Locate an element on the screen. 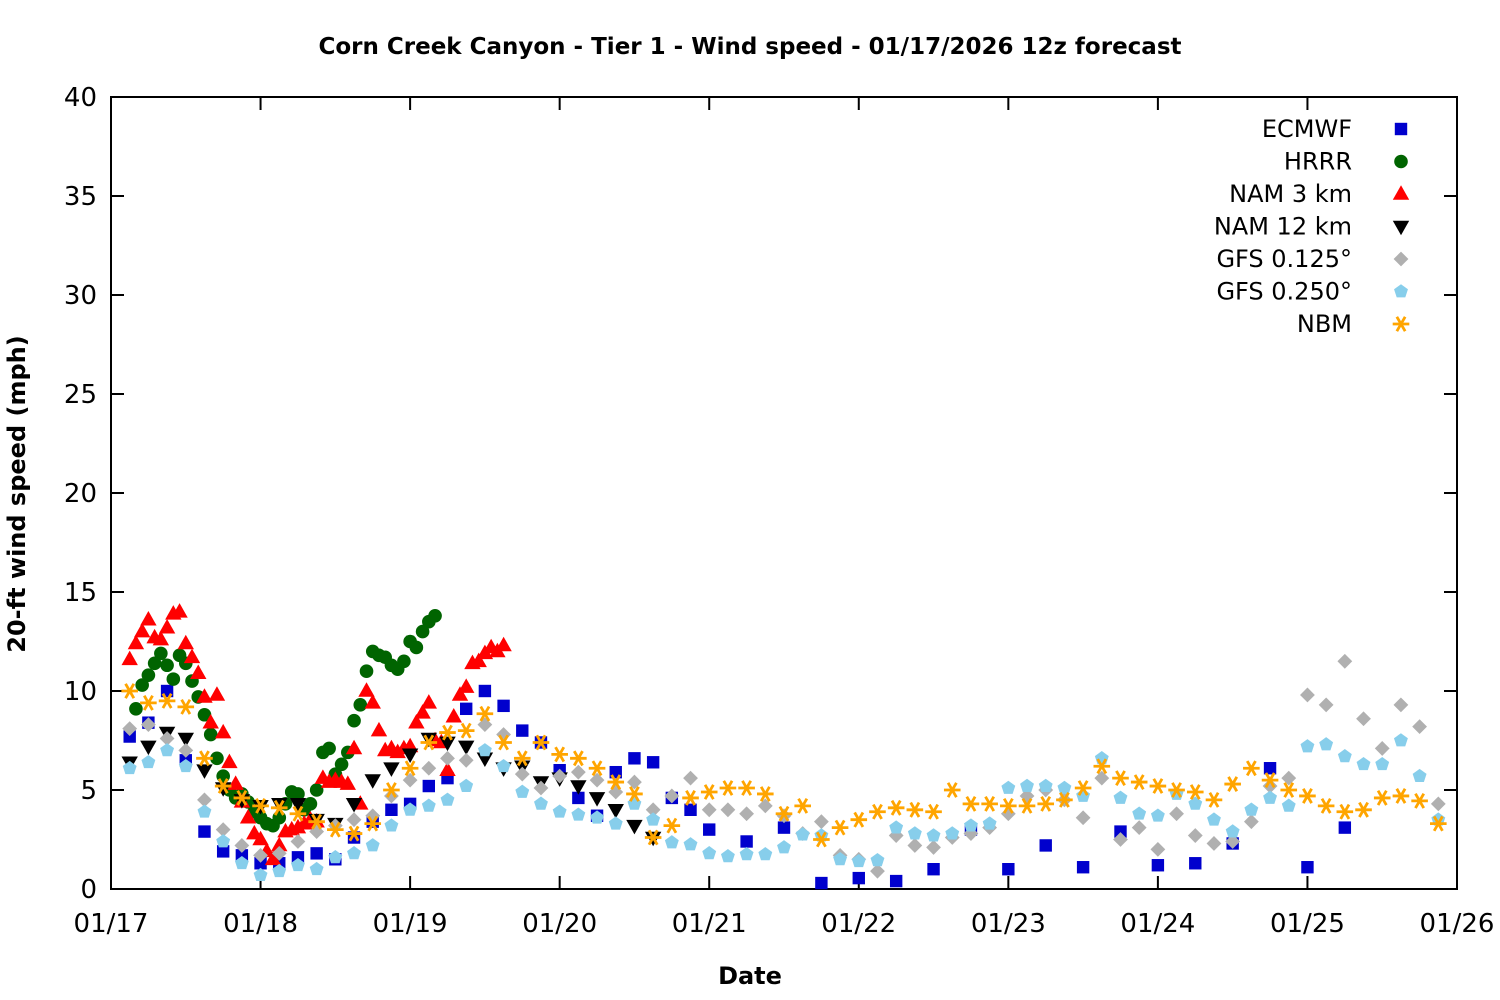 The image size is (1500, 1000). y-tick-label: 15 is located at coordinates (80, 593).